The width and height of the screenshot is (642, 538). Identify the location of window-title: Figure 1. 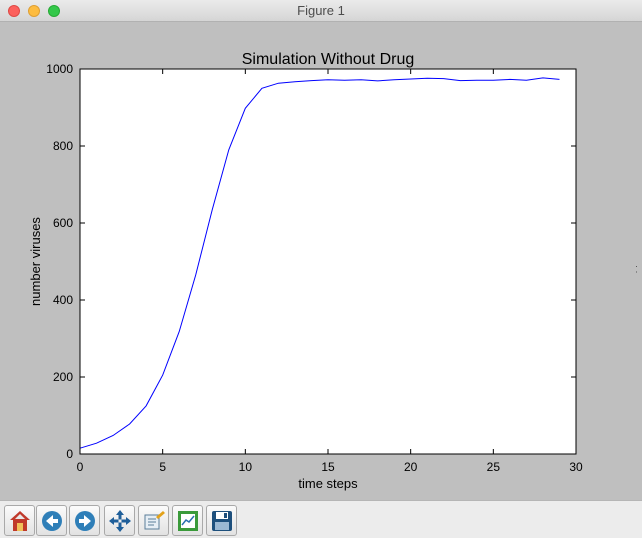
(321, 10).